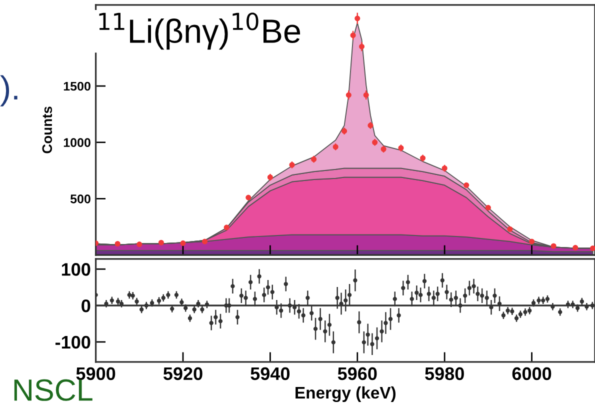 Image resolution: width=595 pixels, height=409 pixels. Describe the element at coordinates (73, 342) in the screenshot. I see `y-tick-label: -100` at that location.